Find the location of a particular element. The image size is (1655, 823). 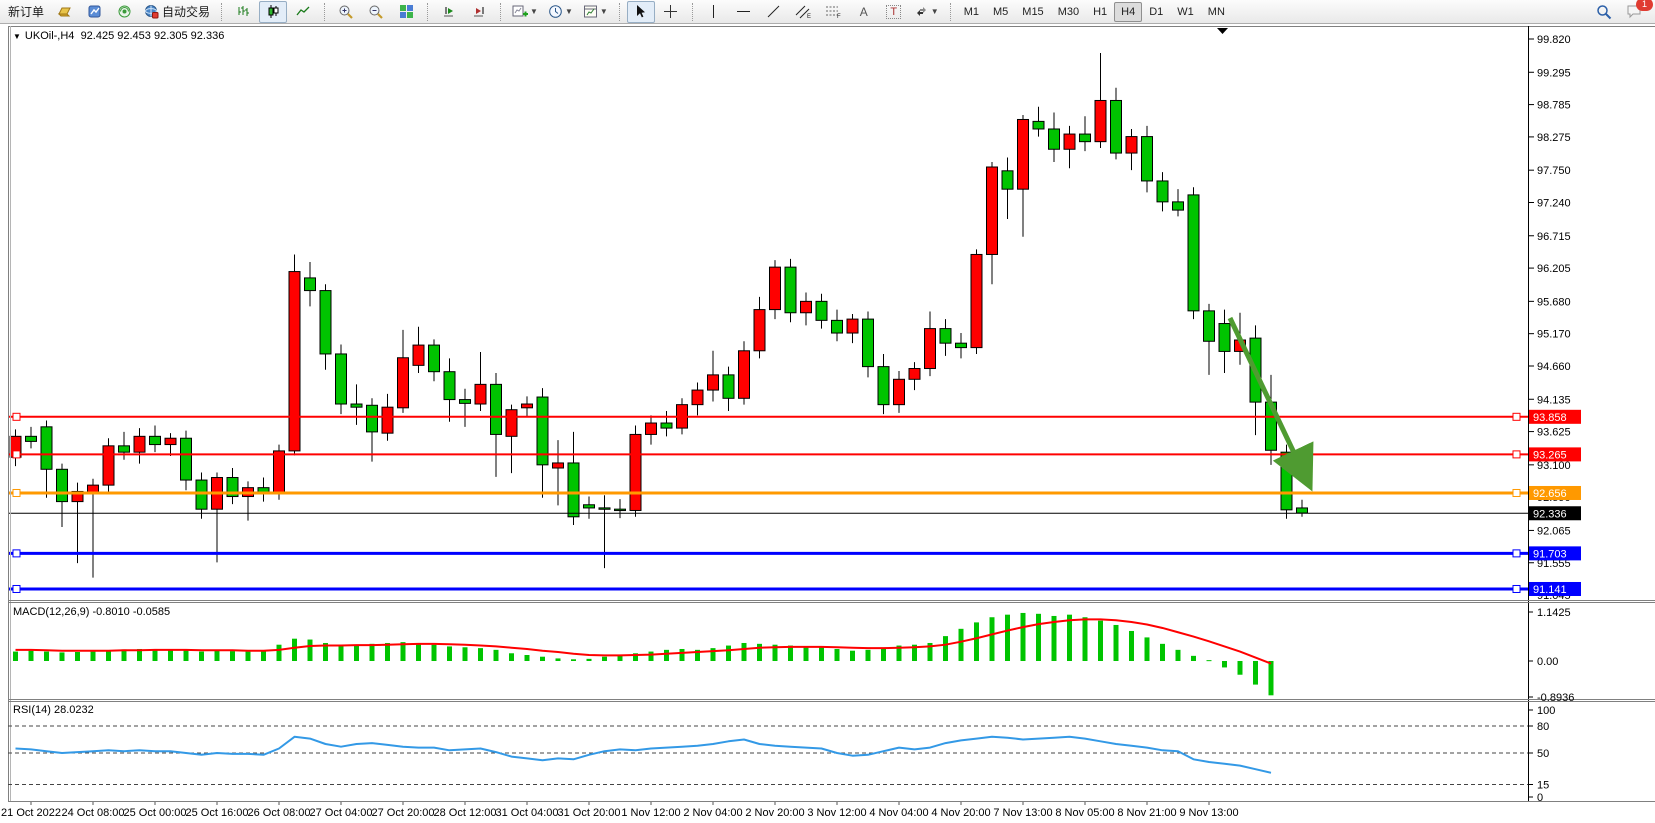

price-badge-value: 93.265 is located at coordinates (1550, 455).